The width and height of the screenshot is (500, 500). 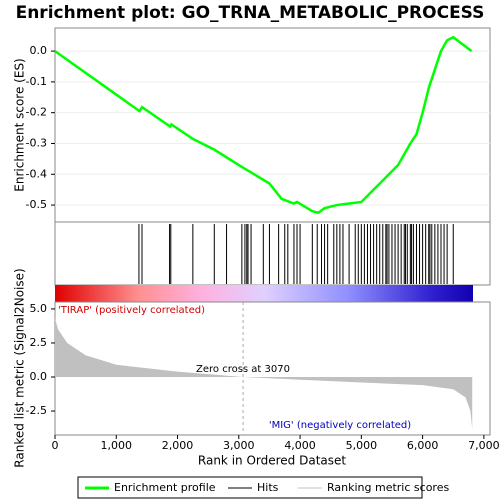 I want to click on legend-label: Enrichment profile, so click(x=165, y=487).